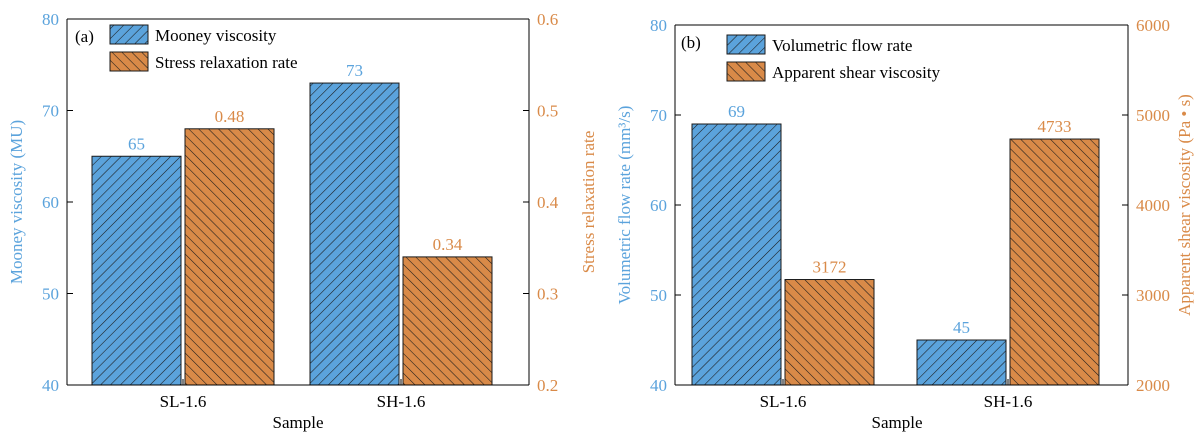 The height and width of the screenshot is (433, 1203). What do you see at coordinates (1153, 295) in the screenshot?
I see `y-right-tick-label: 3000` at bounding box center [1153, 295].